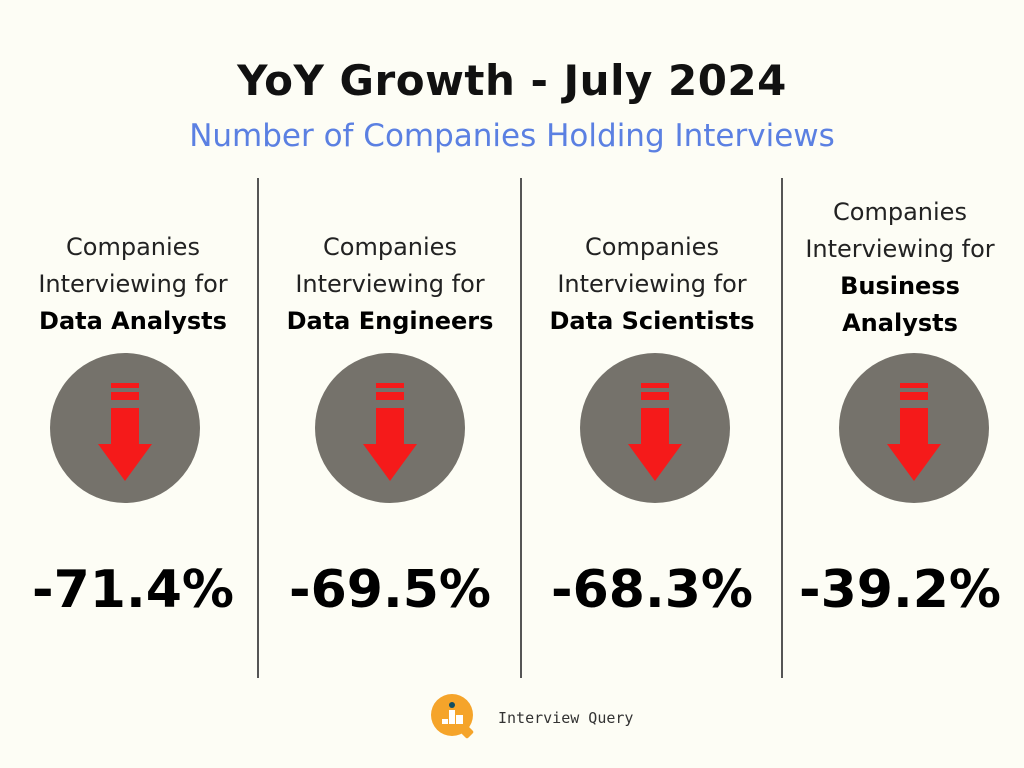  What do you see at coordinates (652, 321) in the screenshot?
I see `role-name: Data Scientists` at bounding box center [652, 321].